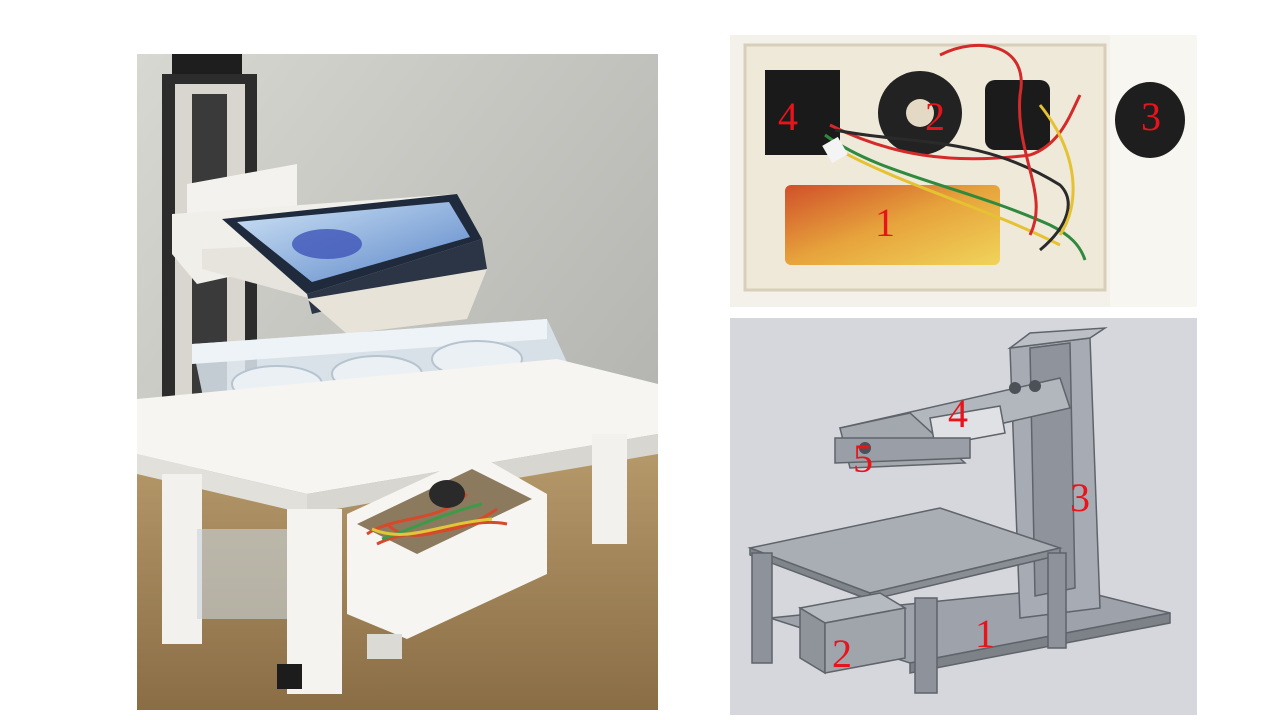 This screenshot has width=1280, height=720. I want to click on electronics-box-illustration, so click(963, 171).